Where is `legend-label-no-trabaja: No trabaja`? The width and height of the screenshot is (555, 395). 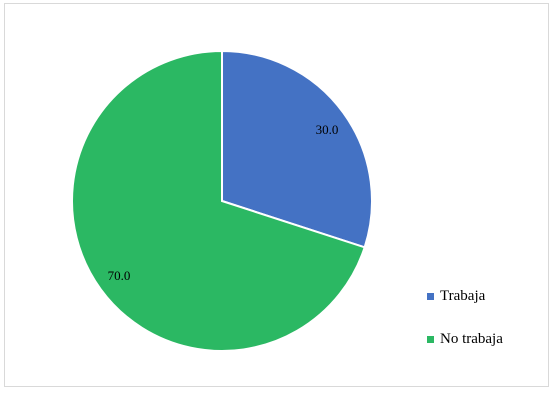 legend-label-no-trabaja: No trabaja is located at coordinates (471, 339).